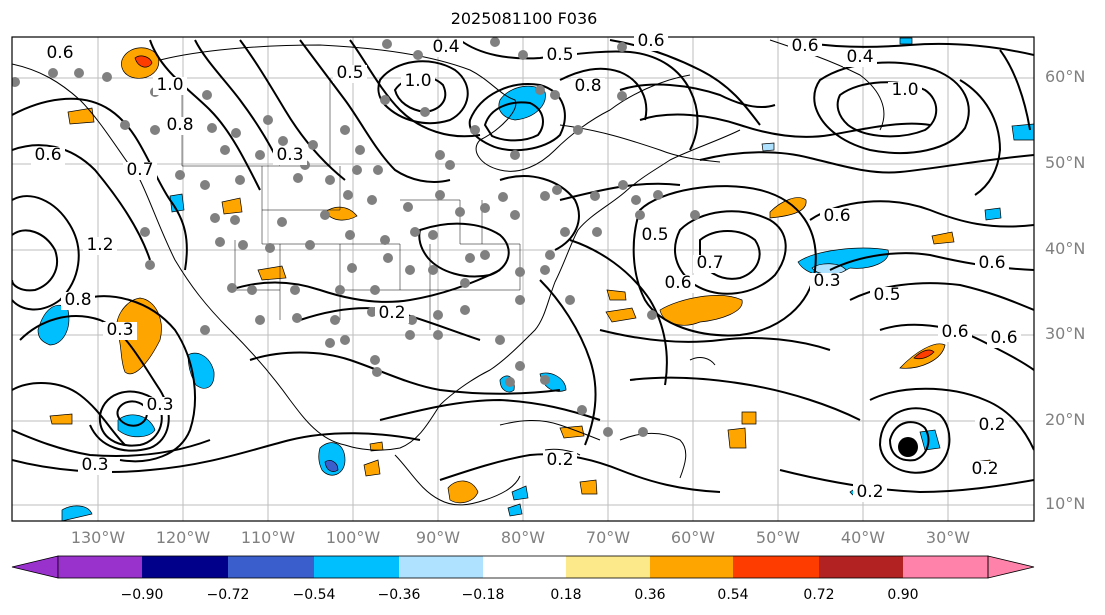  I want to click on colorbar, so click(523, 567).